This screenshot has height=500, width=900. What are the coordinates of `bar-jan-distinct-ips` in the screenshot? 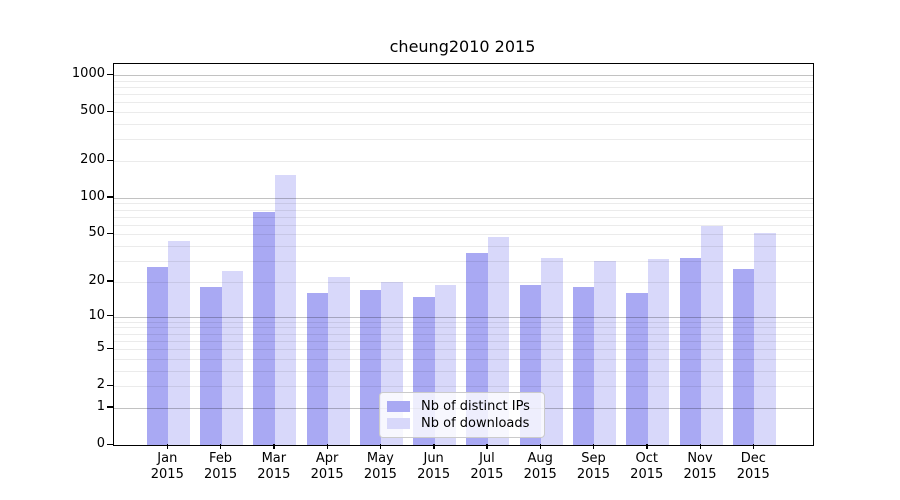 It's located at (157, 355).